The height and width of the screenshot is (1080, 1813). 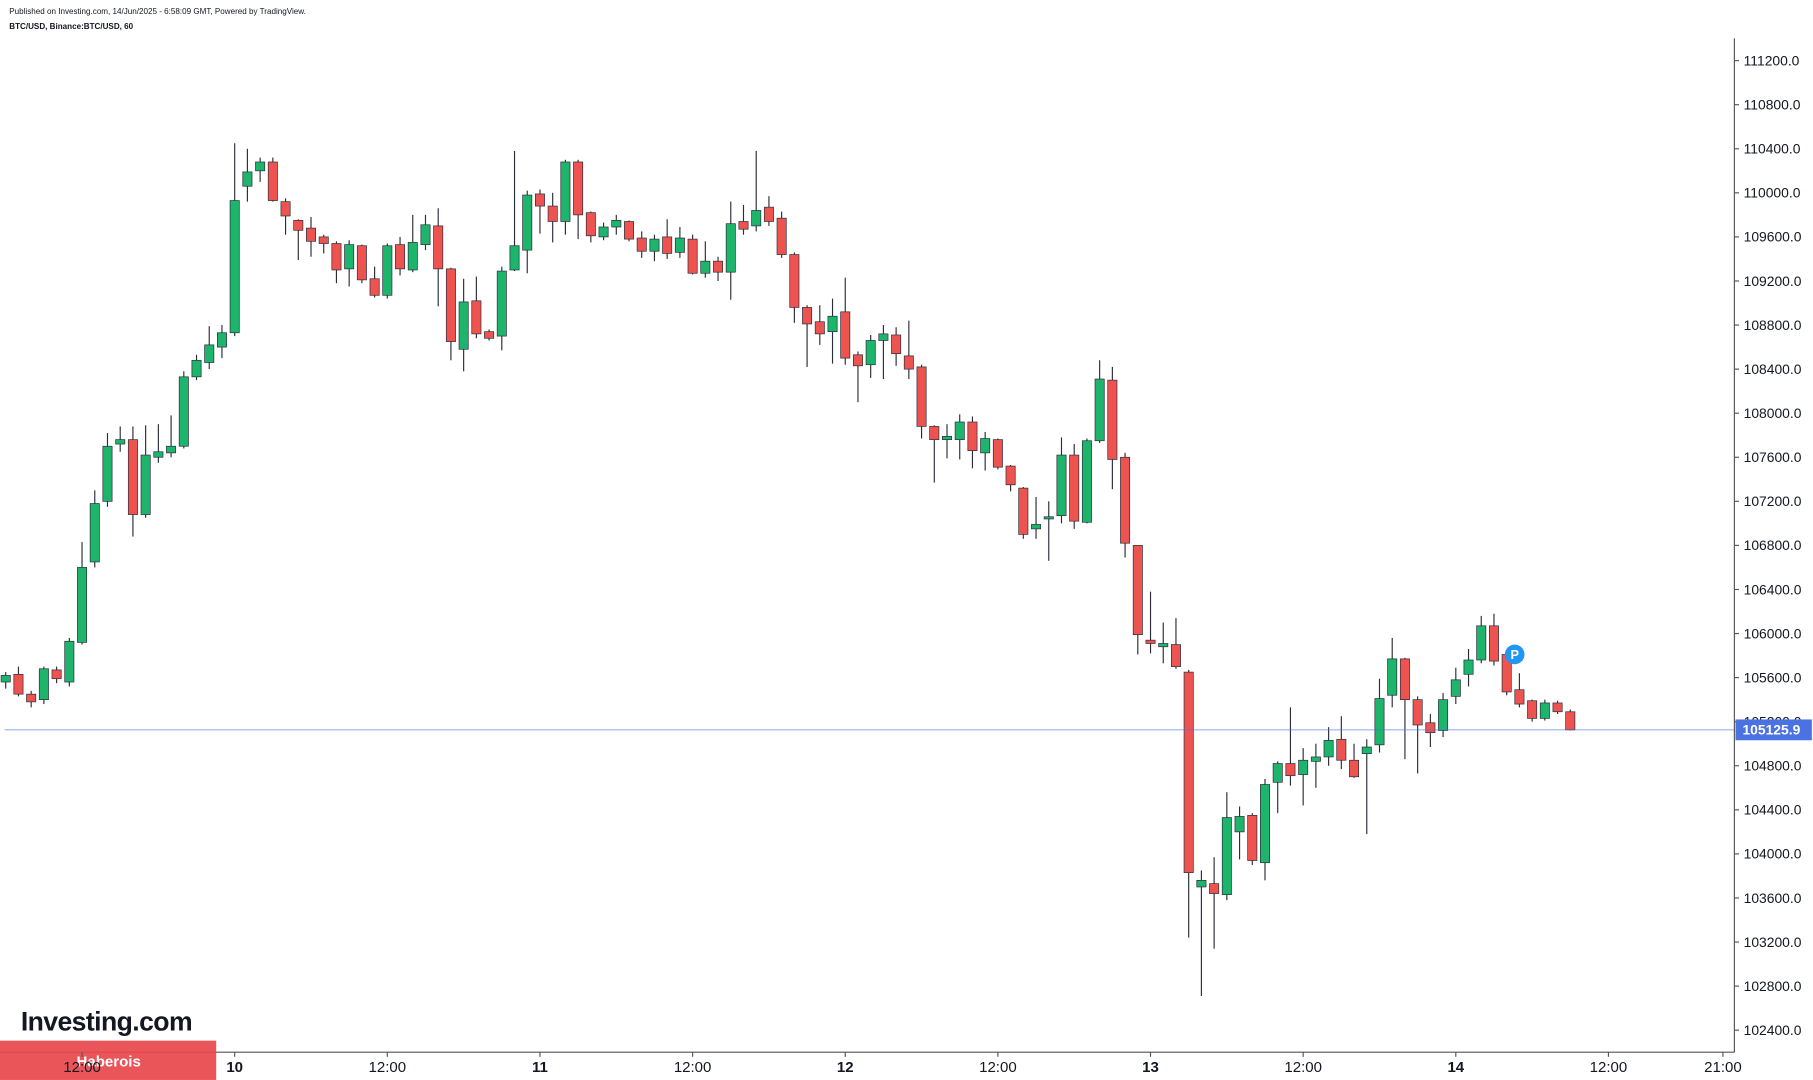 What do you see at coordinates (1773, 942) in the screenshot?
I see `y-tick-label: 103200.0` at bounding box center [1773, 942].